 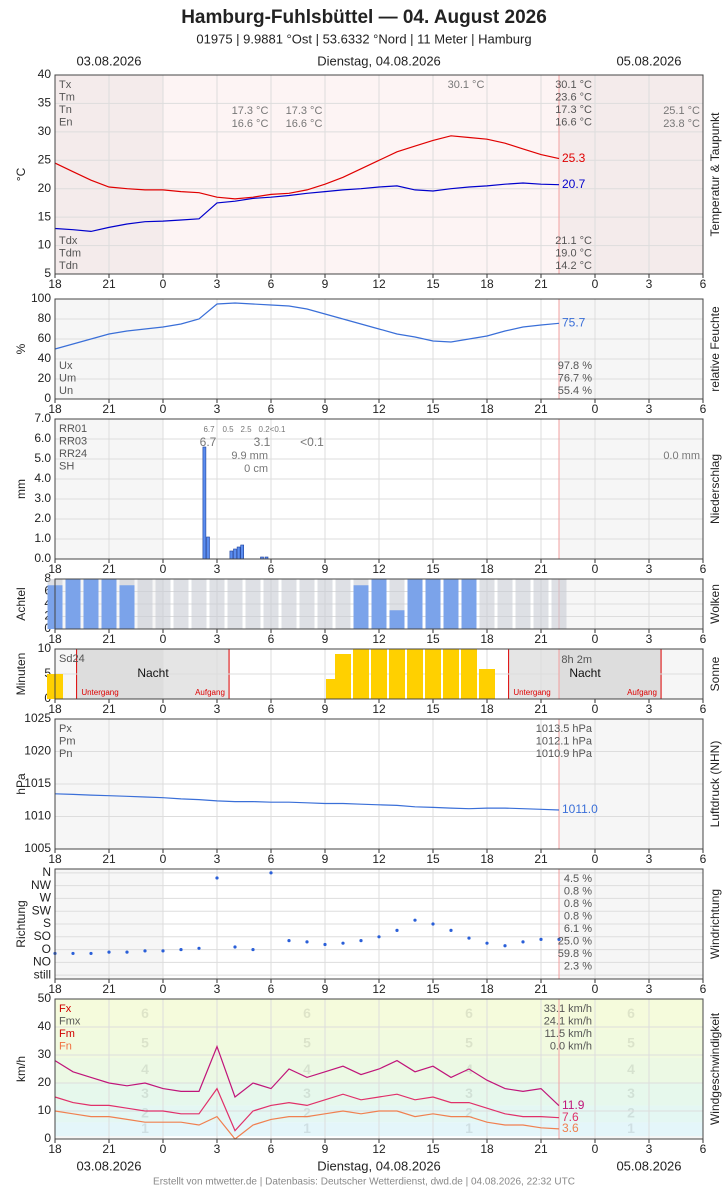 What do you see at coordinates (42, 974) in the screenshot?
I see `y-tick-label: still` at bounding box center [42, 974].